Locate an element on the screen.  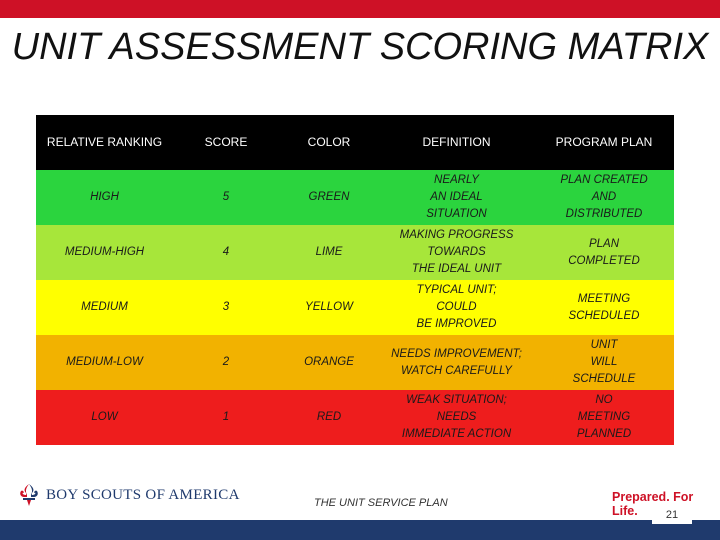
color-cell: YELLOW is located at coordinates (329, 307).